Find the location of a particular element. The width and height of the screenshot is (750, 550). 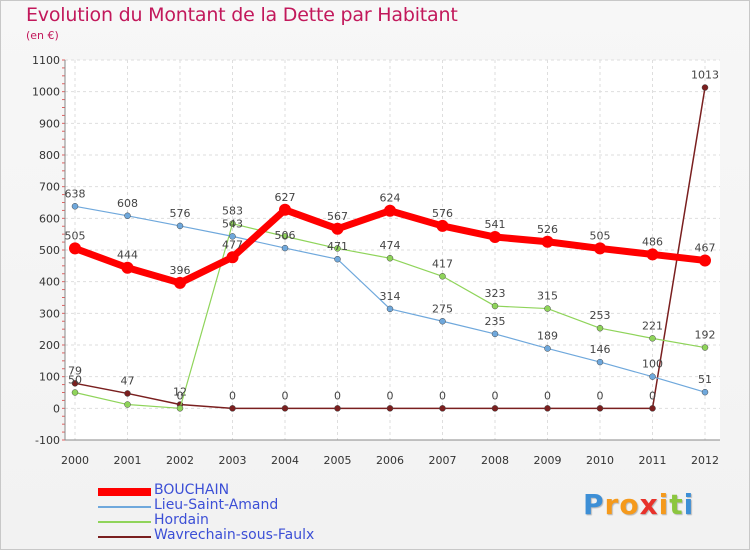

data-label: 567 is located at coordinates (337, 216).